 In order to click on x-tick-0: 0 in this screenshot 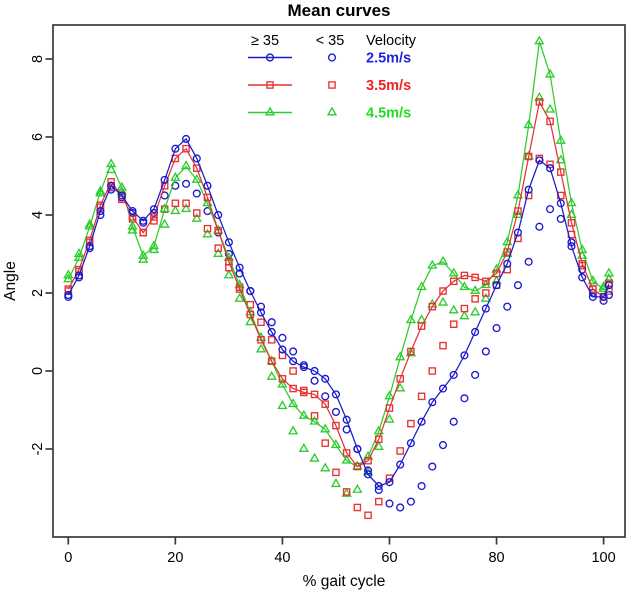, I will do `click(68, 551)`.